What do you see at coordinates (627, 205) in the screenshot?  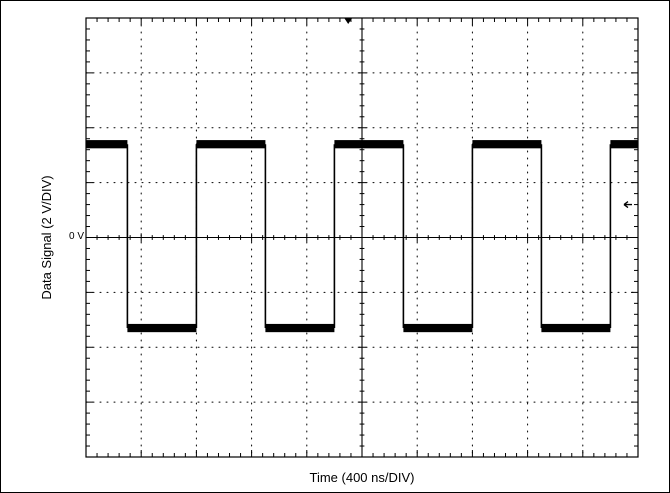 I see `trigger-level-arrow` at bounding box center [627, 205].